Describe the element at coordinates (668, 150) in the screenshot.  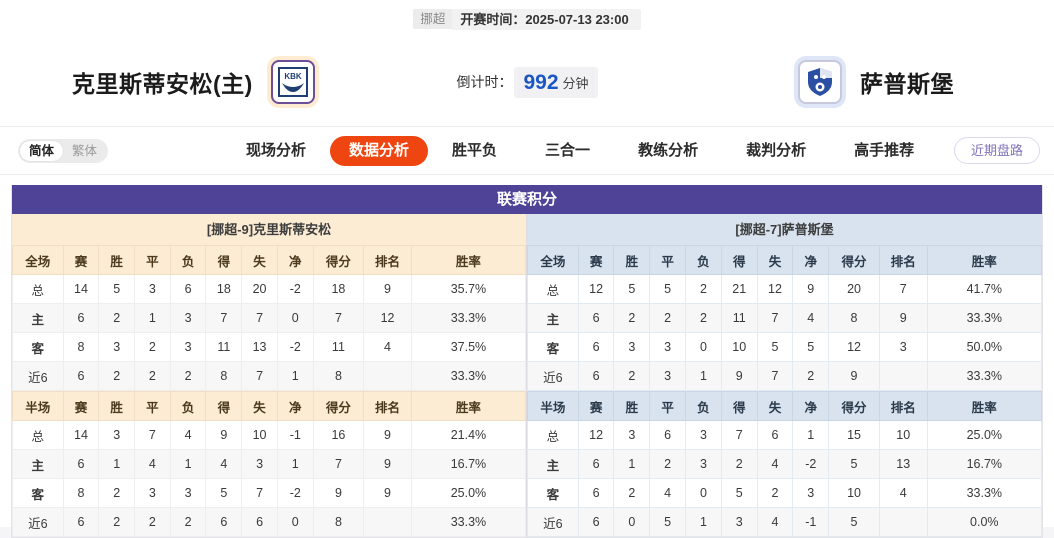
I see `tab-coach-analysis: 教练分析` at that location.